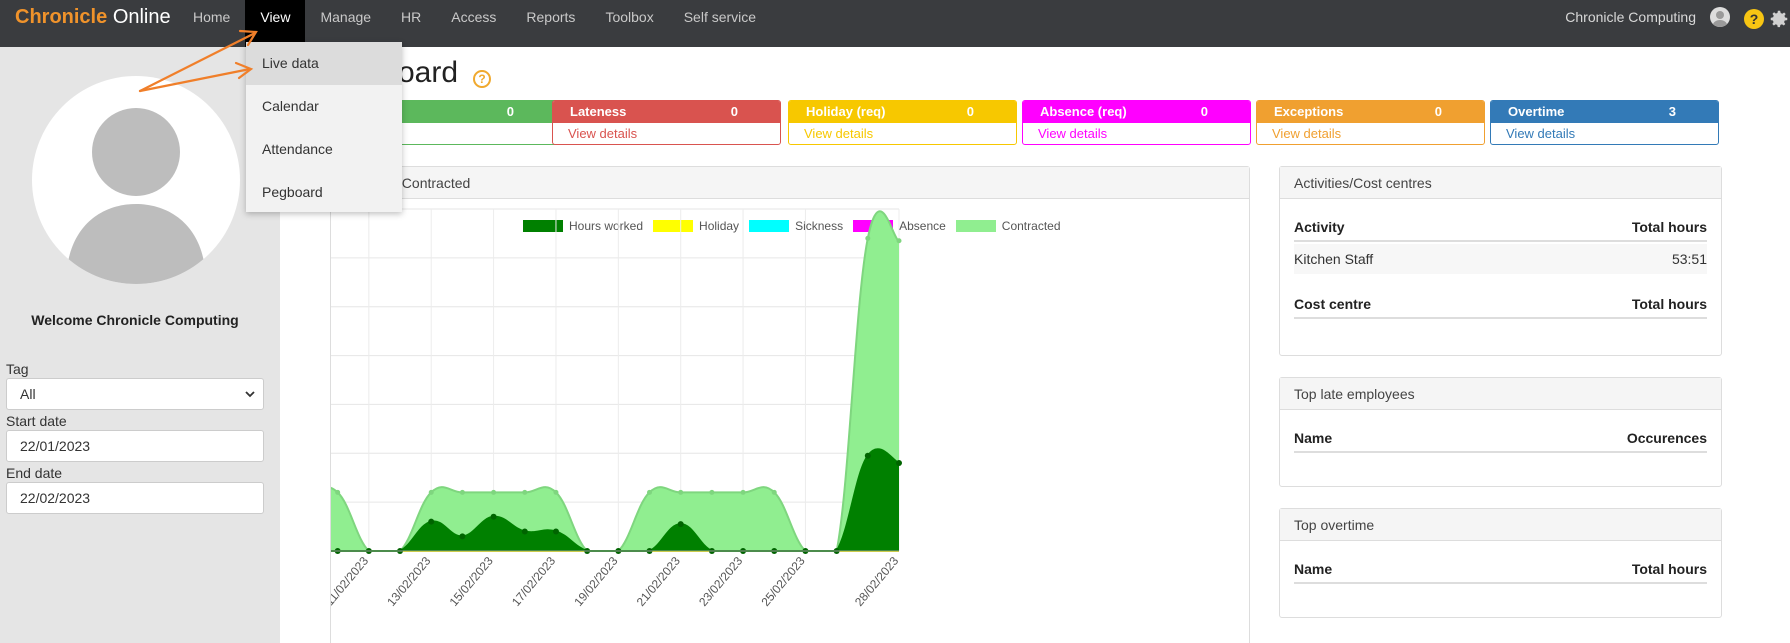 This screenshot has height=643, width=1790. I want to click on nav-item-view: View, so click(275, 23).